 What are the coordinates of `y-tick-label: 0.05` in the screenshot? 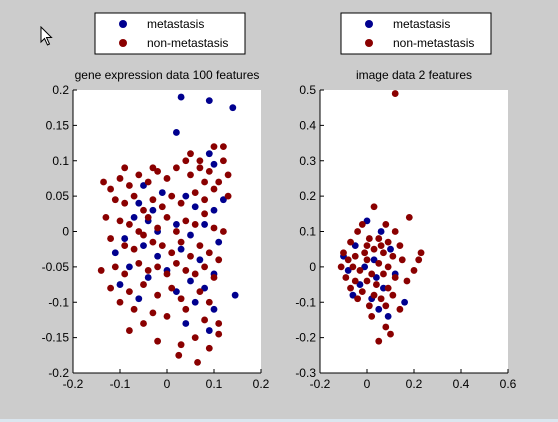 It's located at (58, 196).